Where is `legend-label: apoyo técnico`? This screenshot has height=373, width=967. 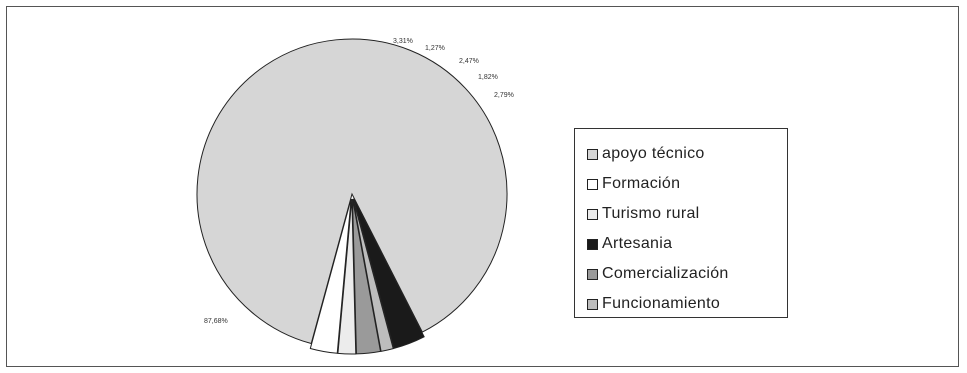
legend-label: apoyo técnico is located at coordinates (653, 153).